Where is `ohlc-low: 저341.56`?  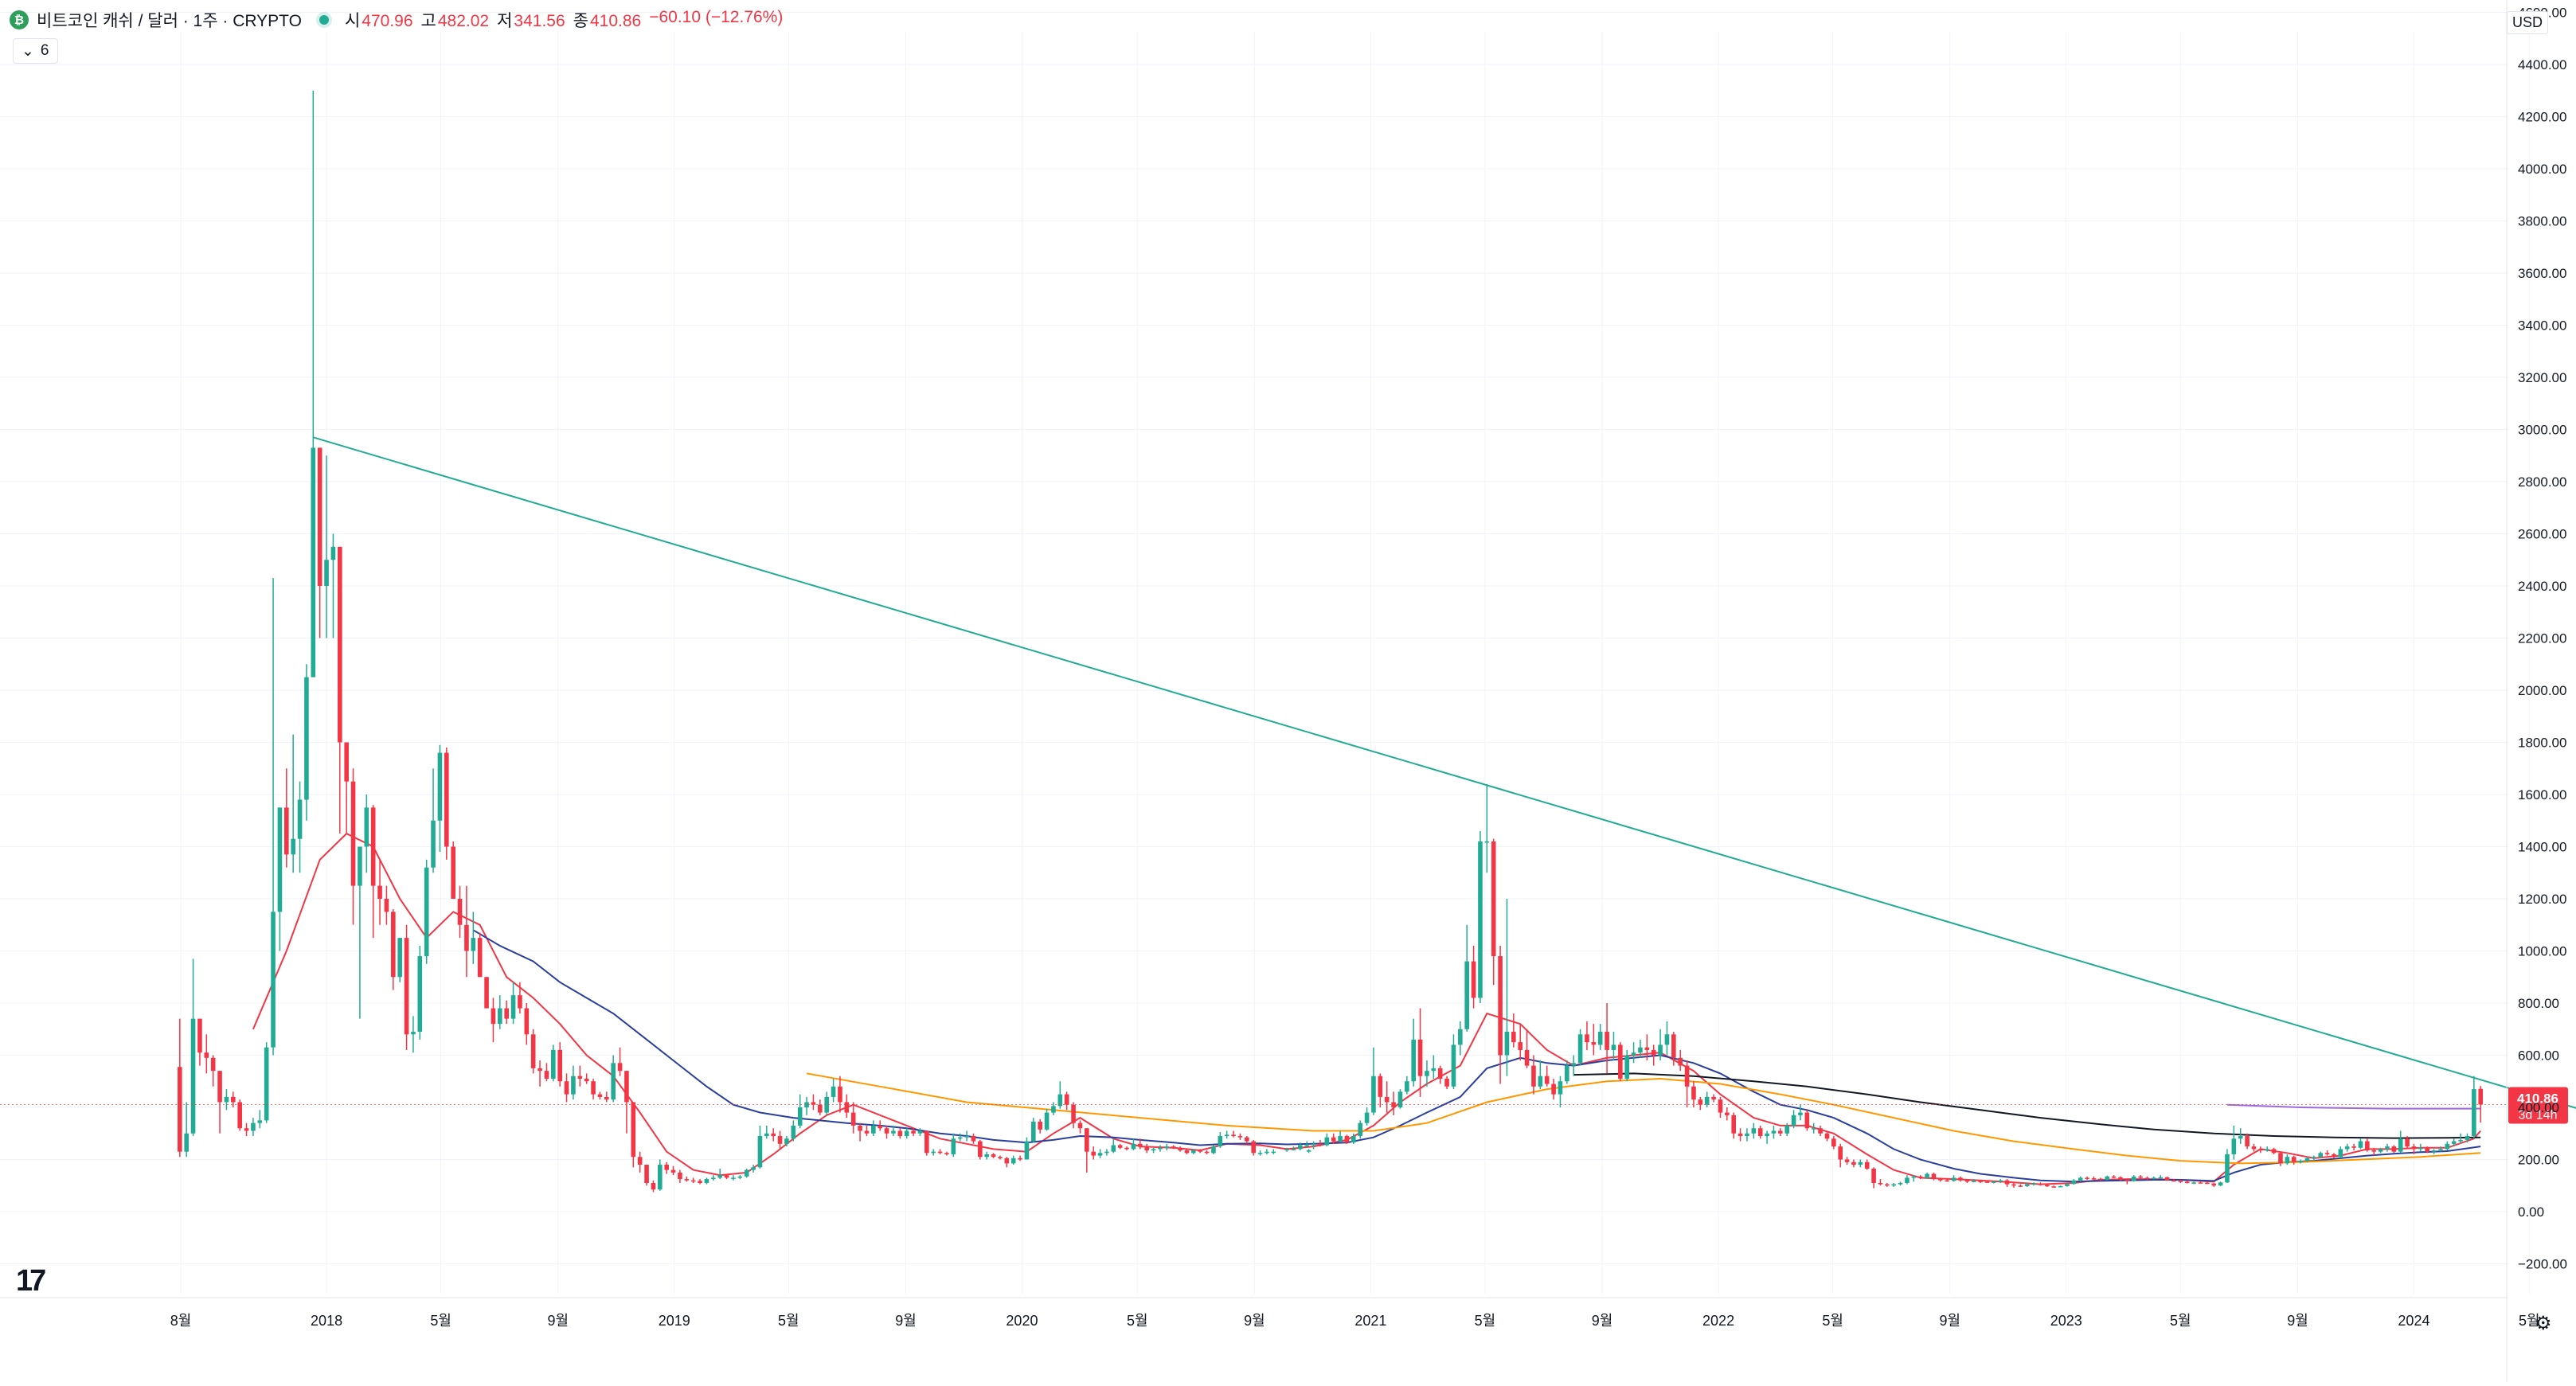 ohlc-low: 저341.56 is located at coordinates (531, 21).